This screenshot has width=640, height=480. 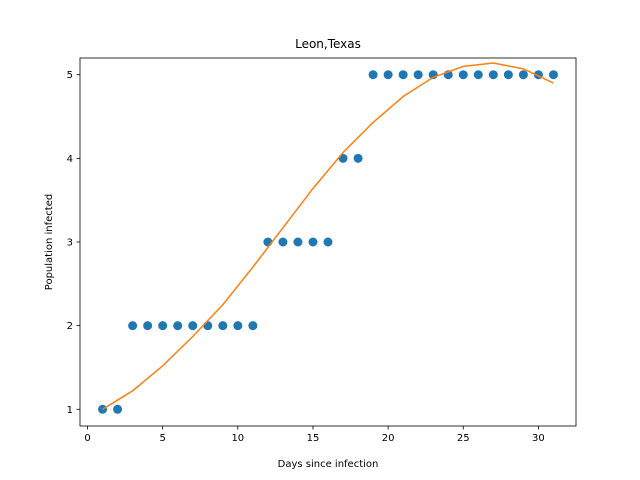 I want to click on y-tick-label: 2, so click(x=70, y=326).